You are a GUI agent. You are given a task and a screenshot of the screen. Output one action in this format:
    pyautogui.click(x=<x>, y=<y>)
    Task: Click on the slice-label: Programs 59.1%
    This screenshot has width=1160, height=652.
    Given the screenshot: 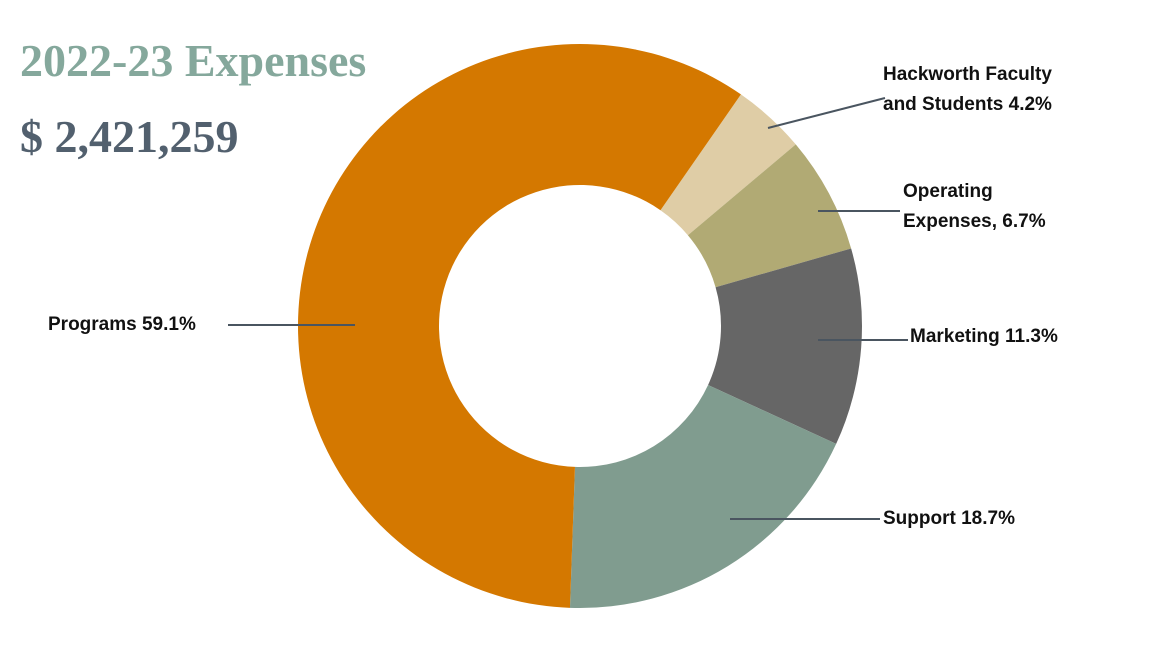 What is the action you would take?
    pyautogui.click(x=173, y=325)
    